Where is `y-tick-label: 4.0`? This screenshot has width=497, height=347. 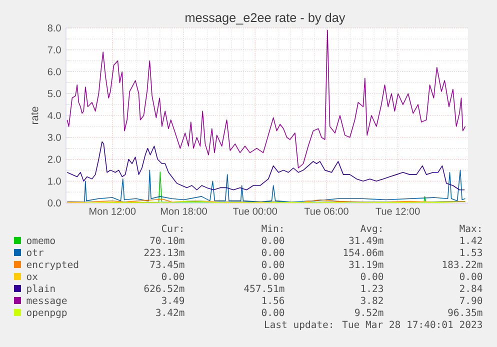 y-tick-label: 4.0 is located at coordinates (54, 116).